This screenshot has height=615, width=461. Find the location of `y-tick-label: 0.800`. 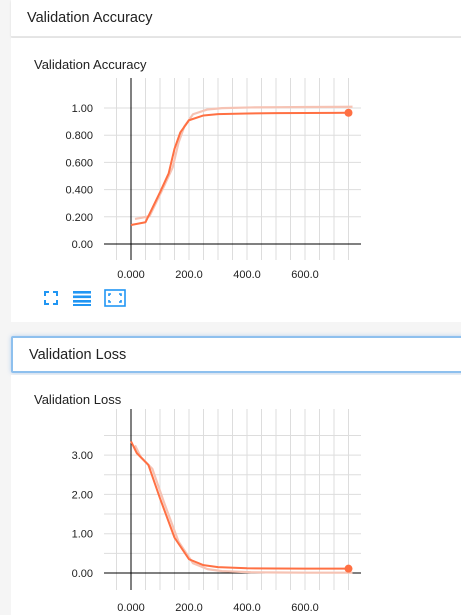

y-tick-label: 0.800 is located at coordinates (79, 136).